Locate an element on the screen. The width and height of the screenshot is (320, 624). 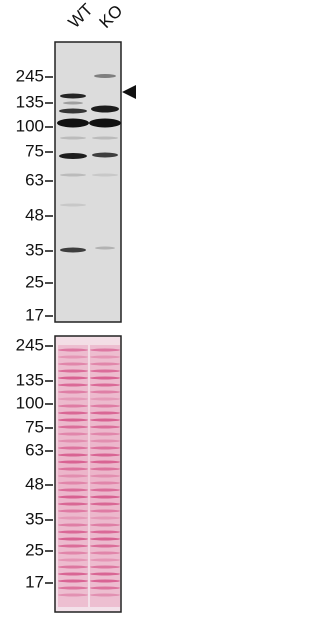
marker-label: 35 is located at coordinates (34, 249).